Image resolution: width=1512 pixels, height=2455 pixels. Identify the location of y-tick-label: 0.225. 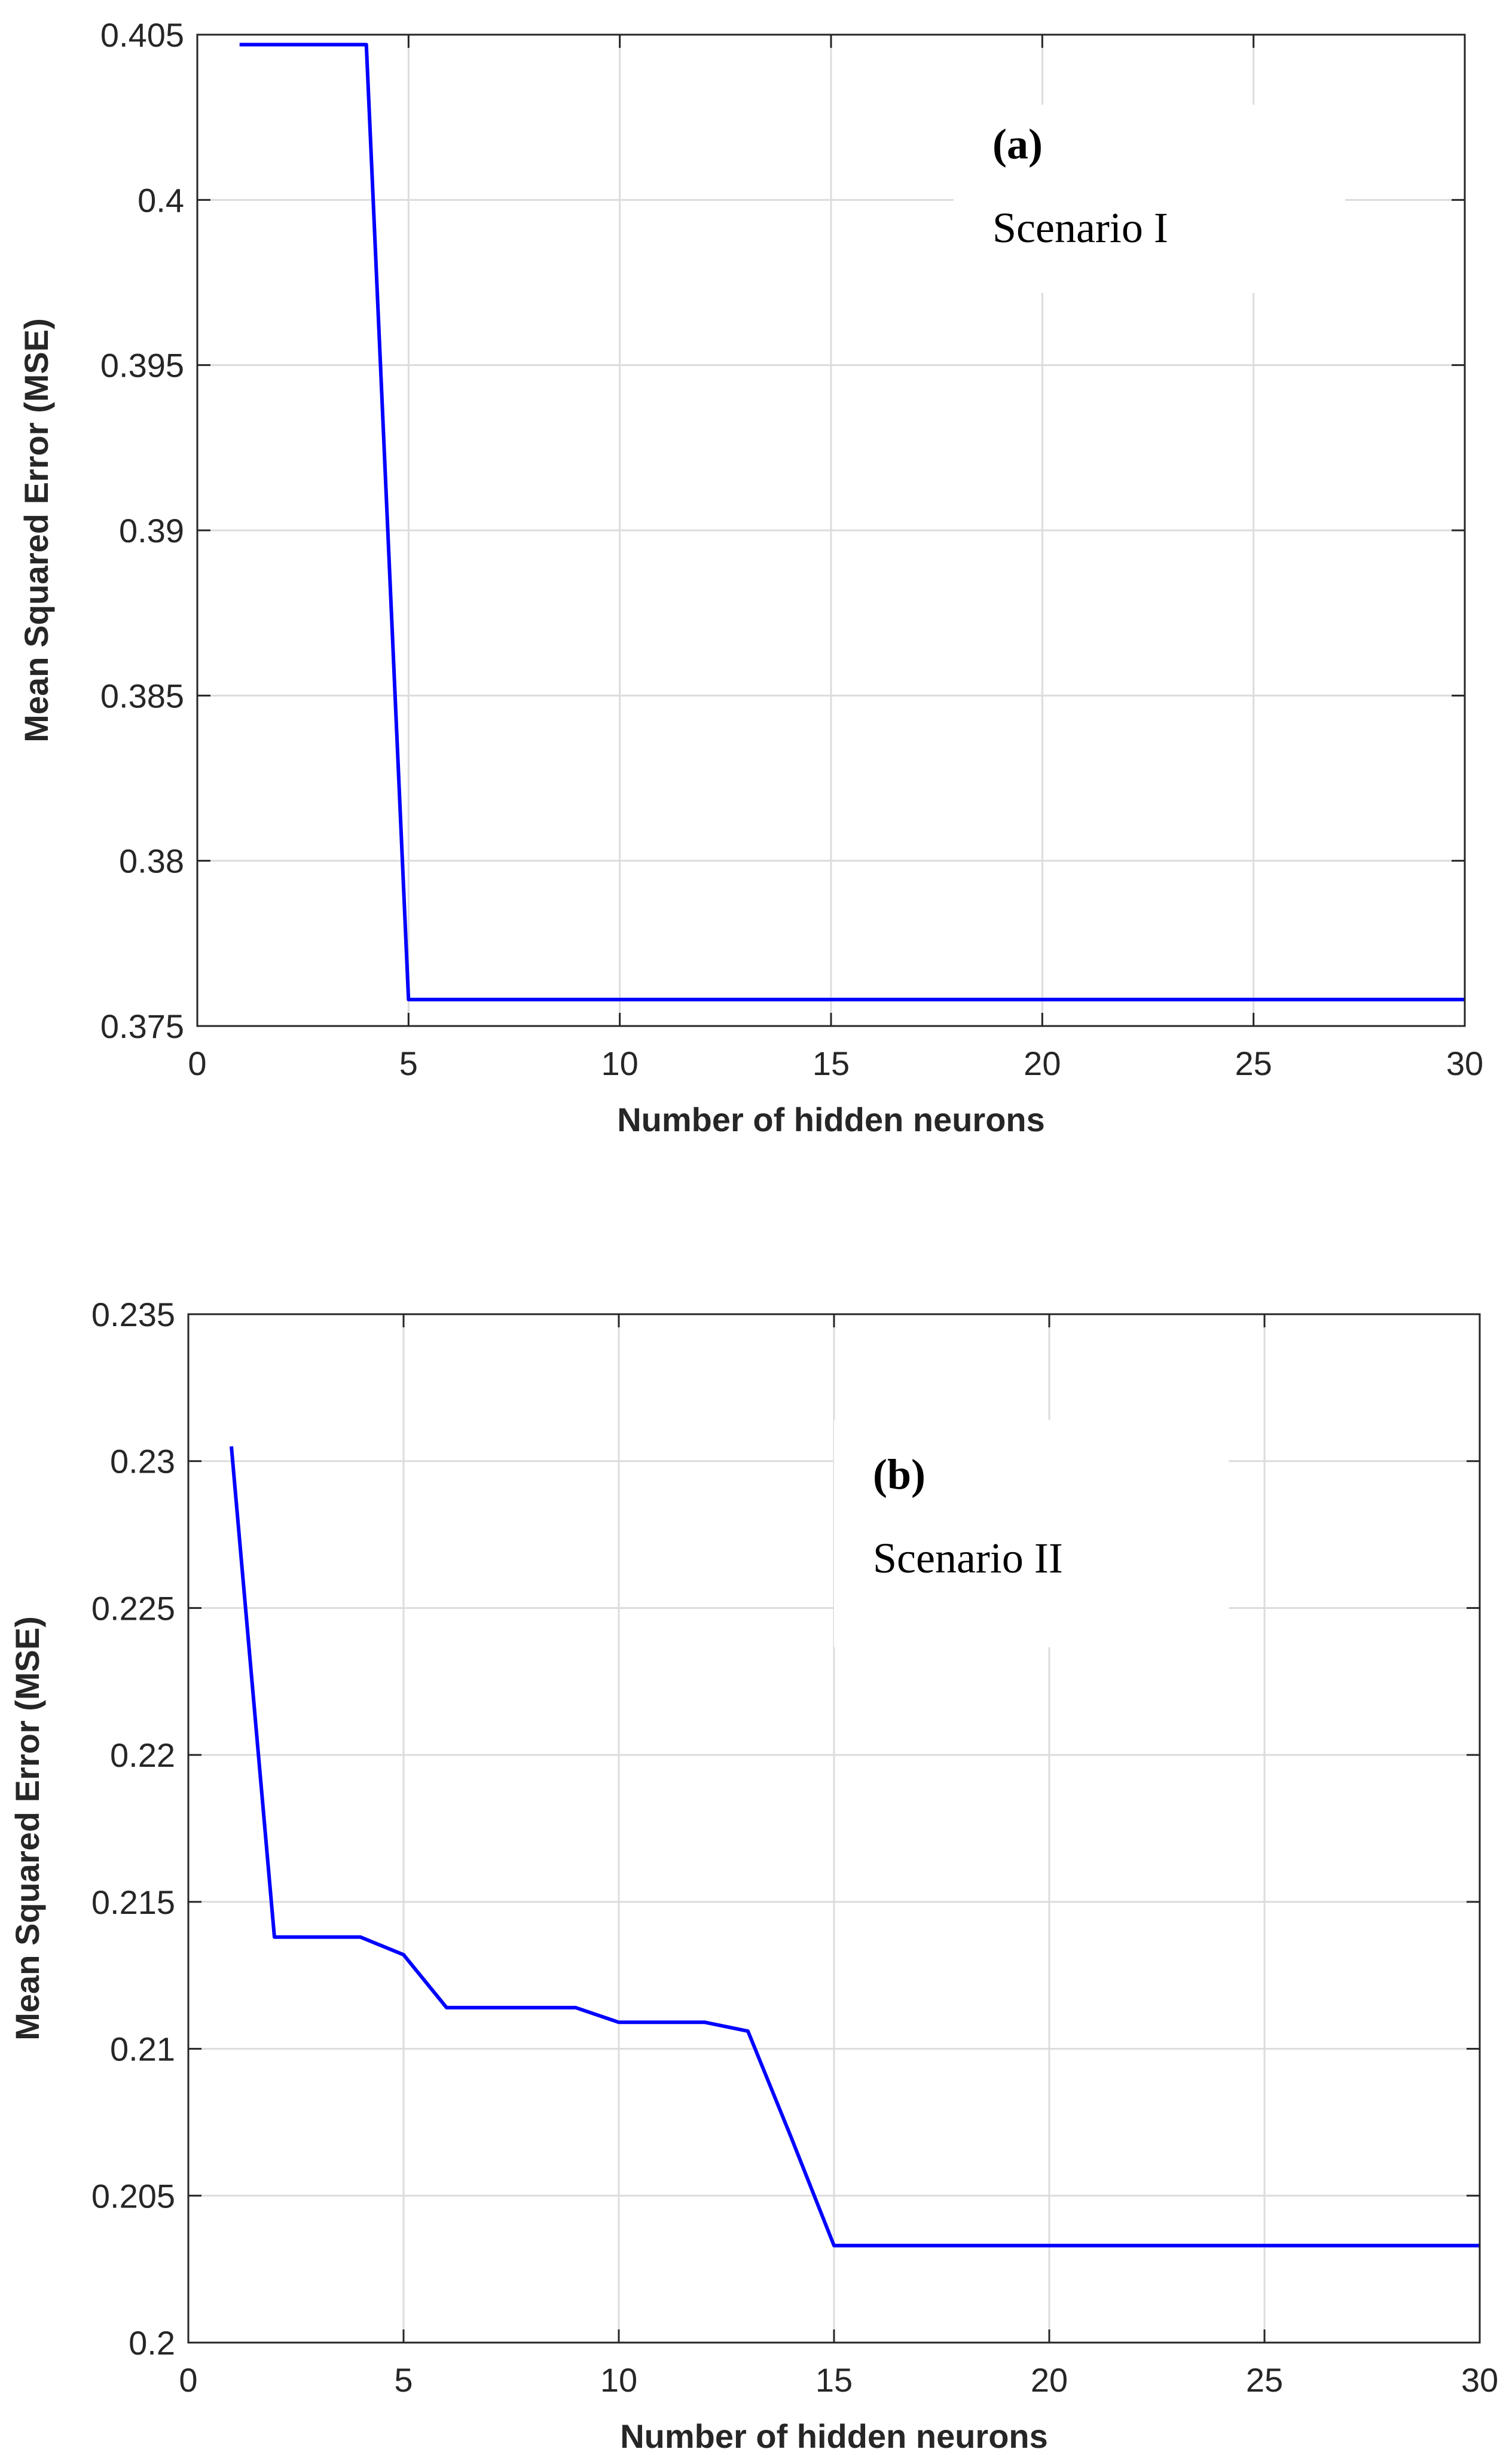
(133, 1608).